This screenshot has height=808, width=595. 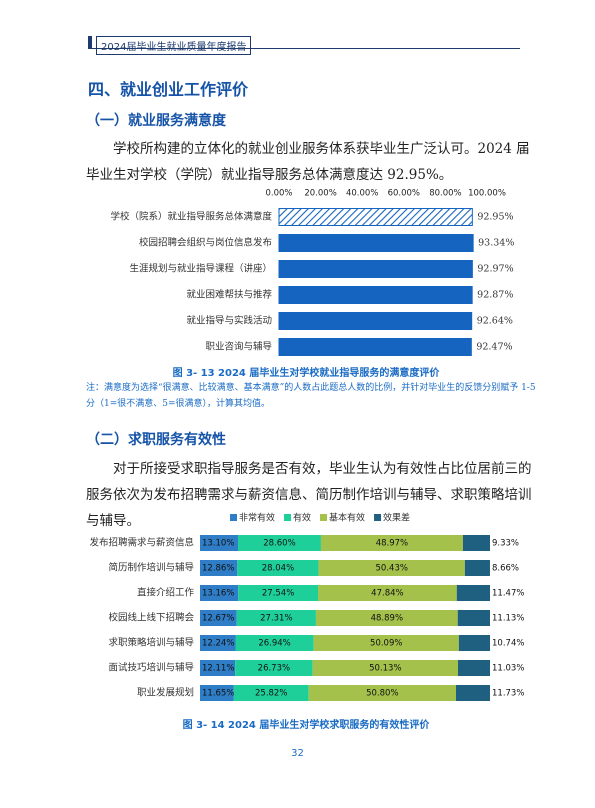 I want to click on category-label: 校园招聘会组织与岗位信息发布, so click(x=205, y=243).